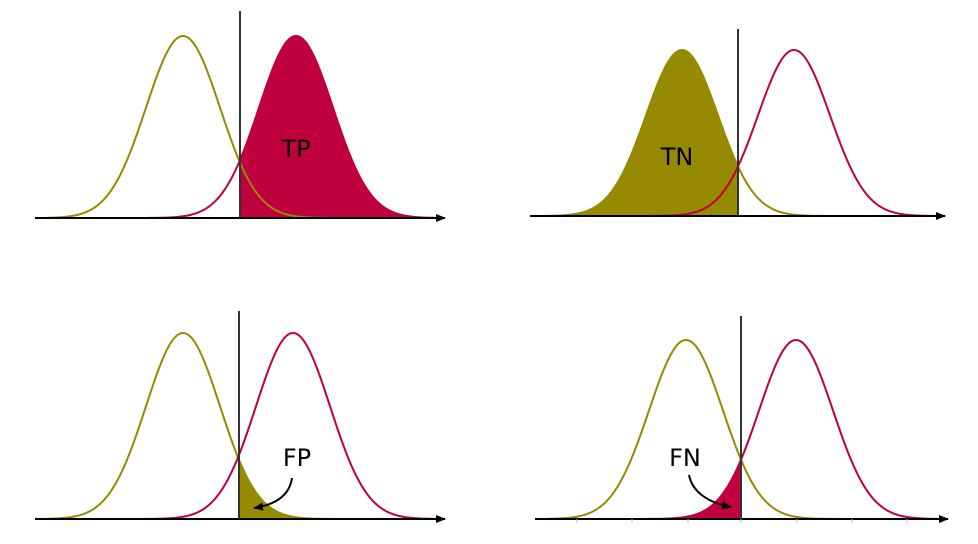  Describe the element at coordinates (677, 157) in the screenshot. I see `panel-label: TN` at that location.